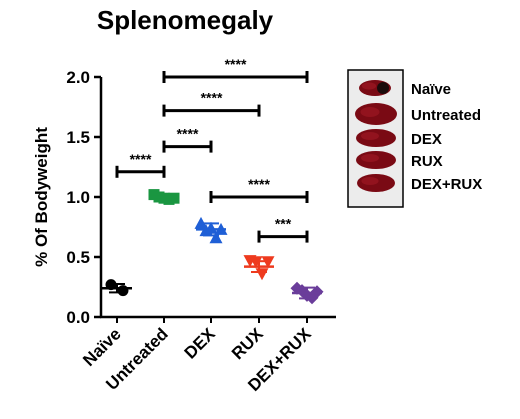 The width and height of the screenshot is (520, 419). Describe the element at coordinates (102, 347) in the screenshot. I see `x-tick-label: Naïve` at that location.